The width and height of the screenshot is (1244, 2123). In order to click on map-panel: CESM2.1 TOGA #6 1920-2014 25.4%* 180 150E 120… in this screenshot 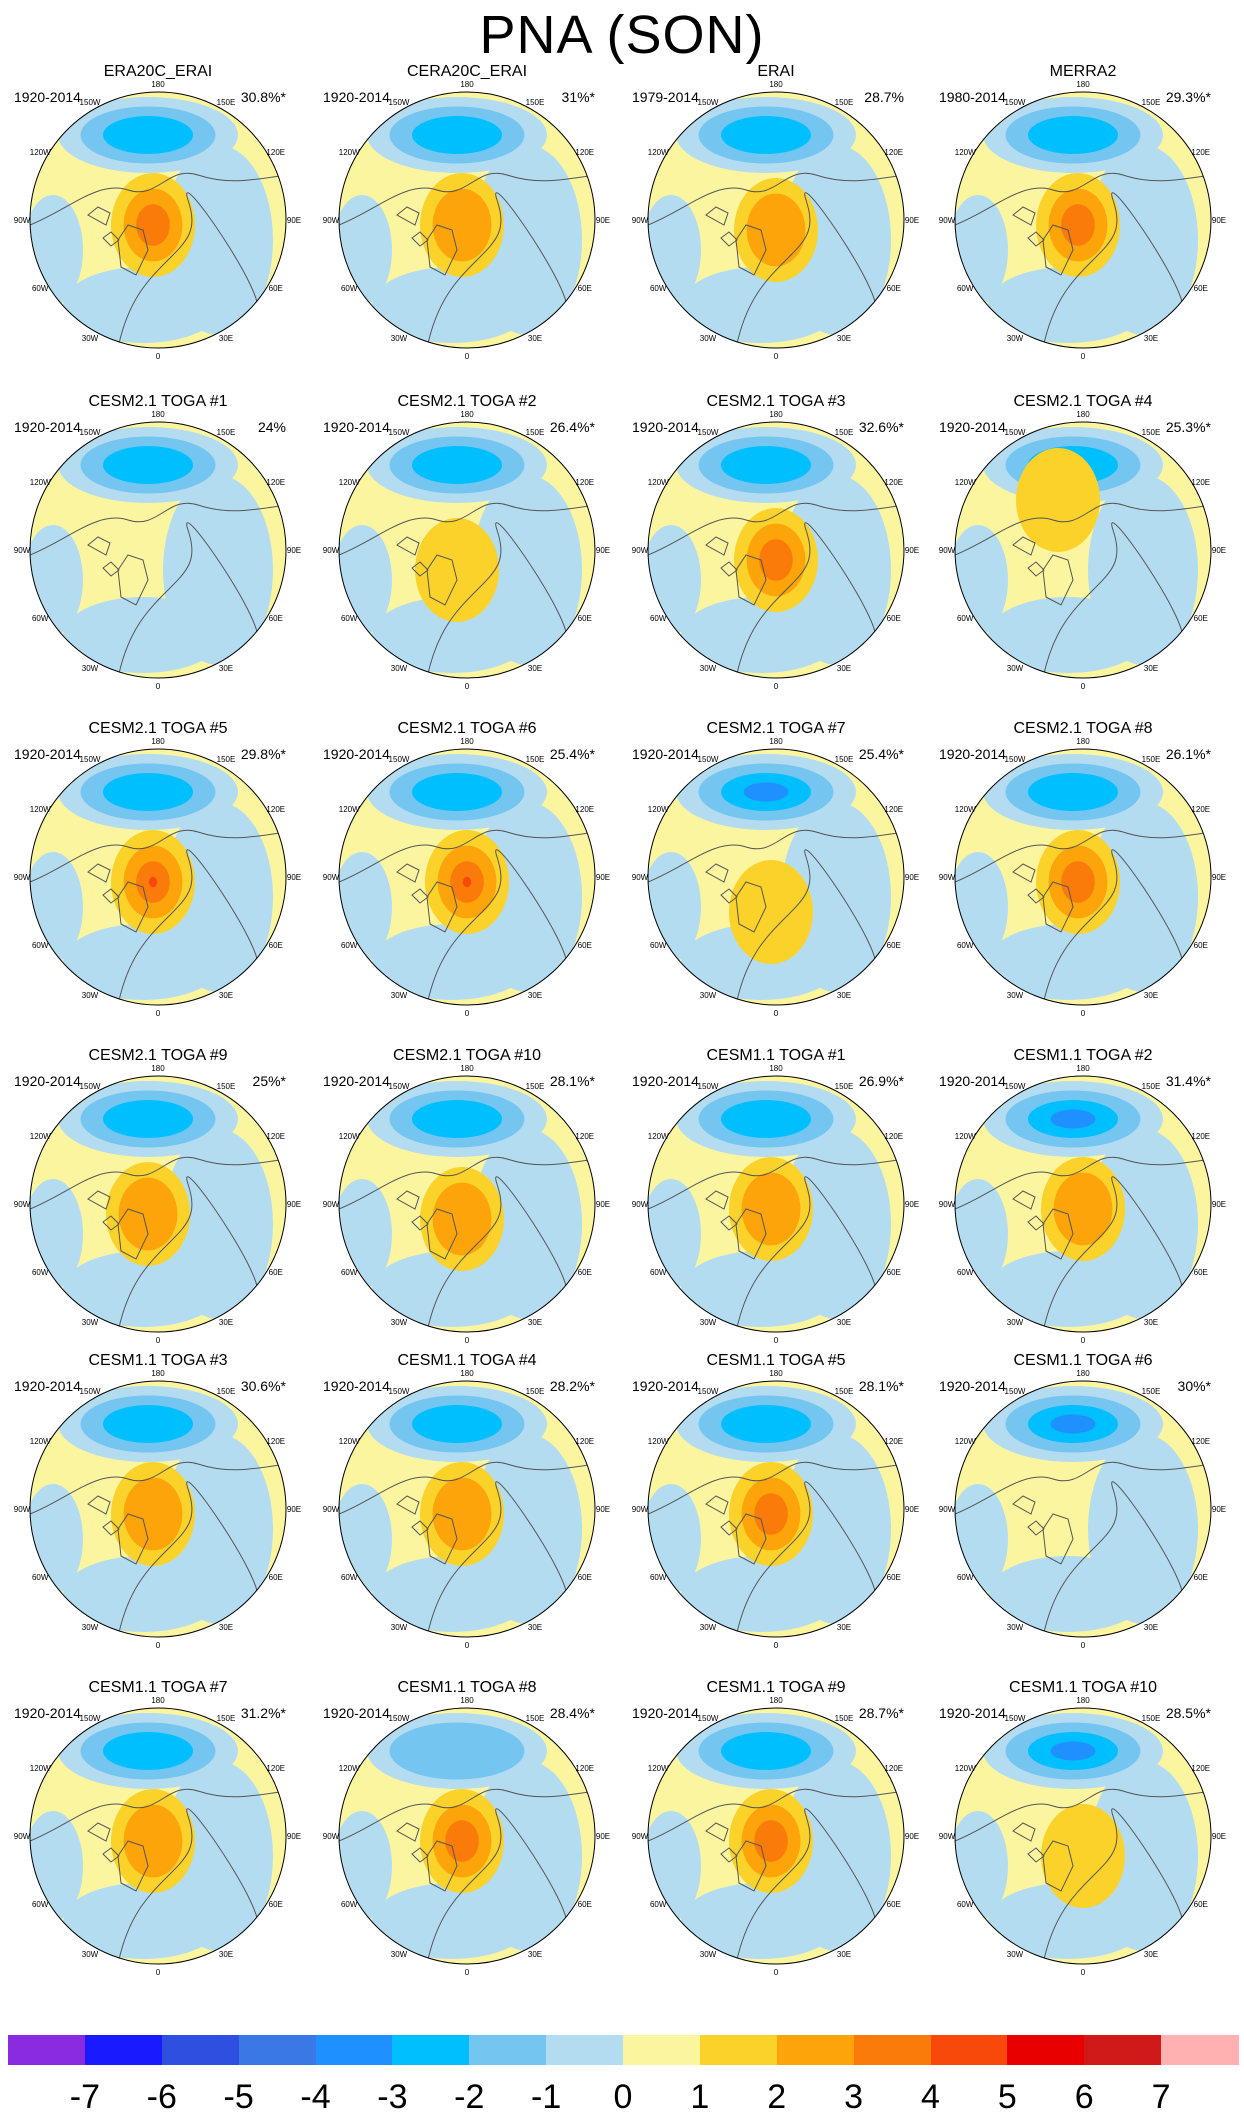, I will do `click(467, 878)`.